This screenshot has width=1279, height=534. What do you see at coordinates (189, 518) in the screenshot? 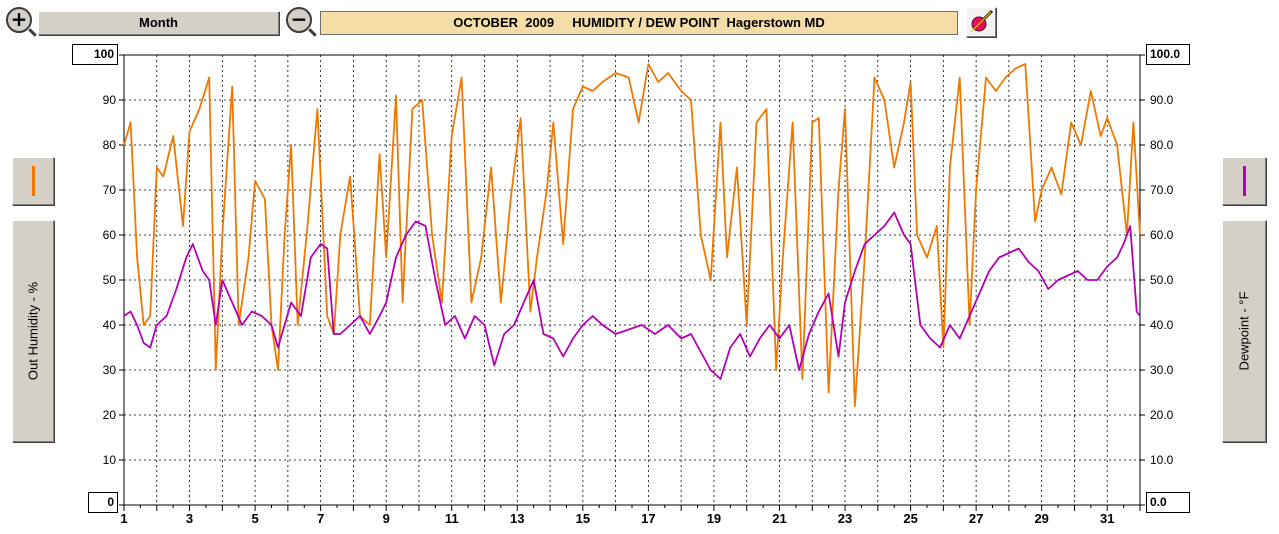
I see `x-tick-label: 3` at bounding box center [189, 518].